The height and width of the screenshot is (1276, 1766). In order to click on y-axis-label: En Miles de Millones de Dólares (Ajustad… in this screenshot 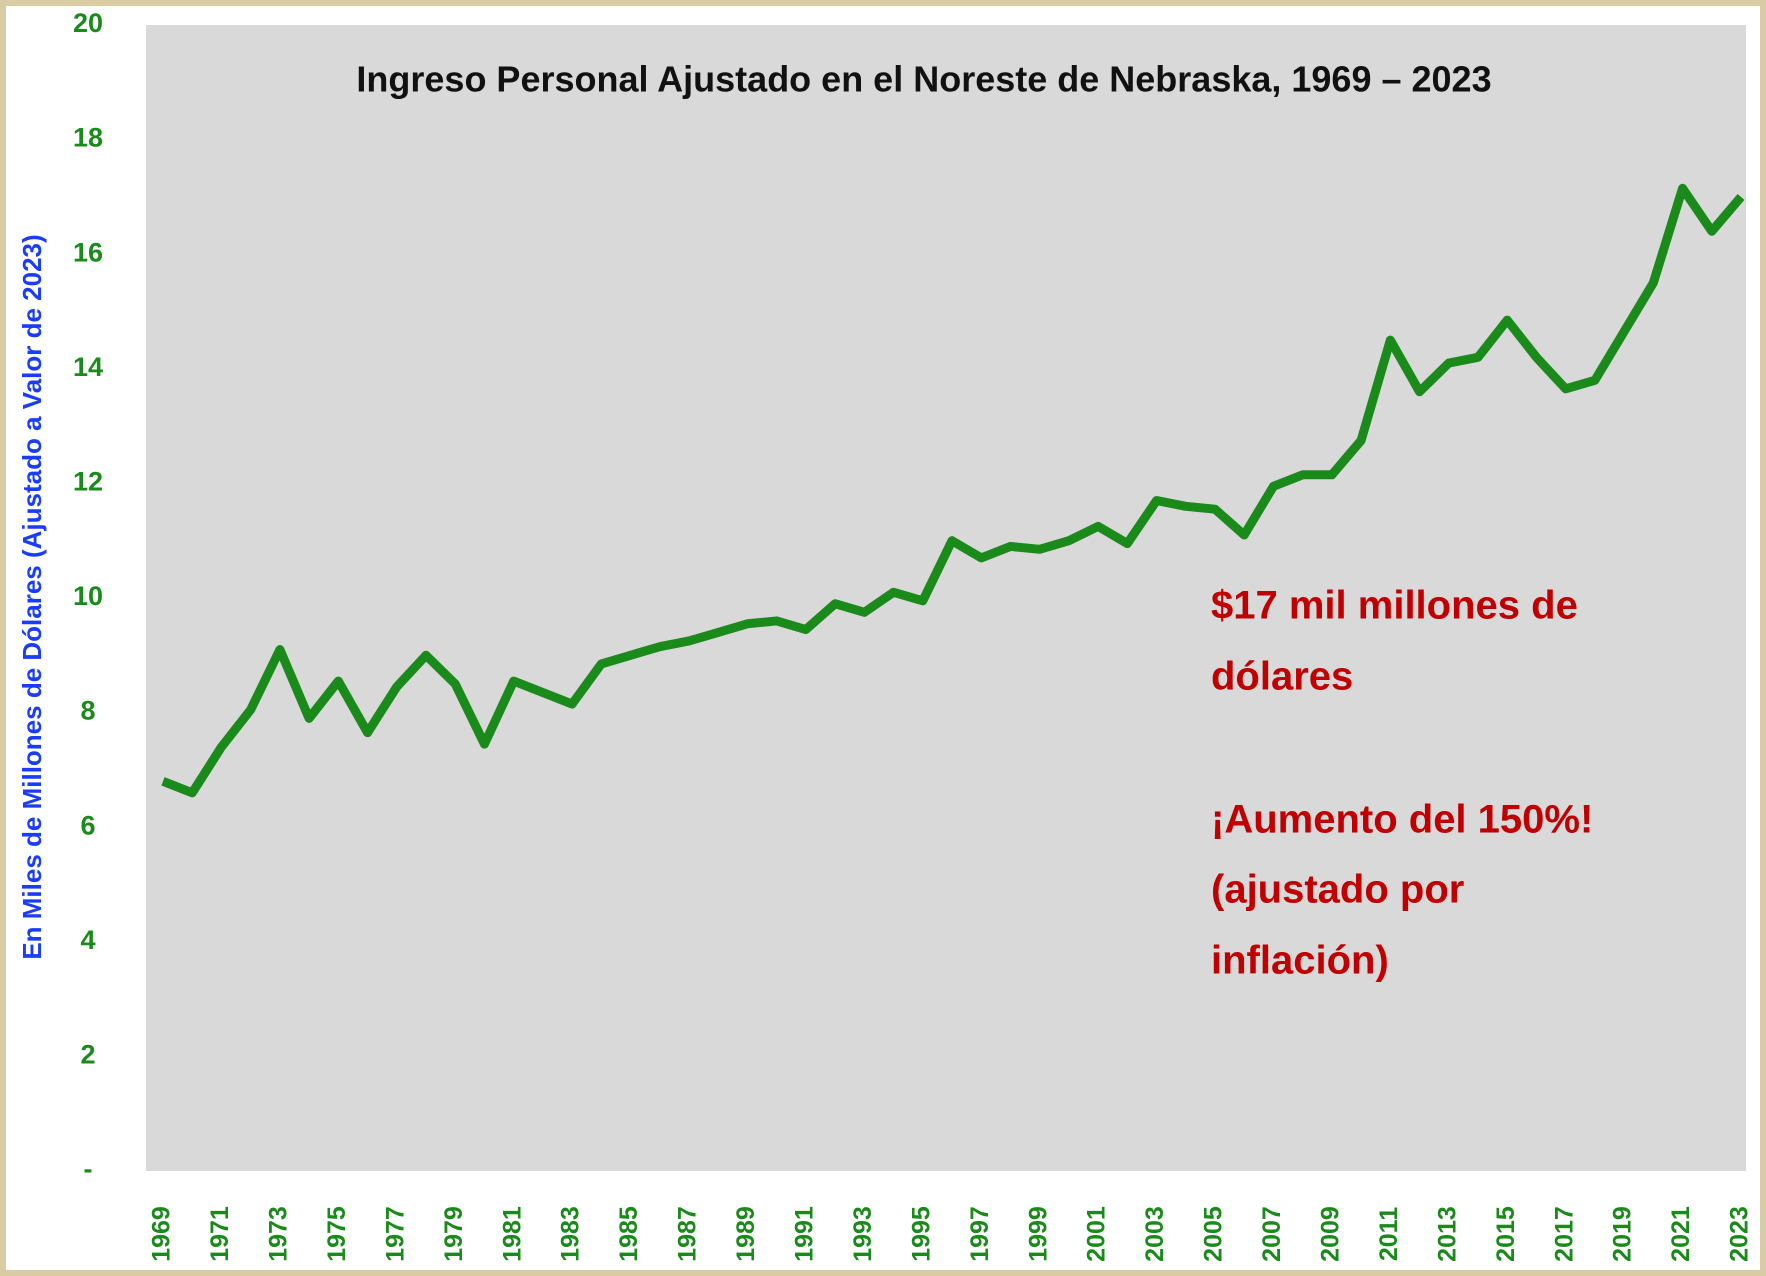, I will do `click(32, 596)`.